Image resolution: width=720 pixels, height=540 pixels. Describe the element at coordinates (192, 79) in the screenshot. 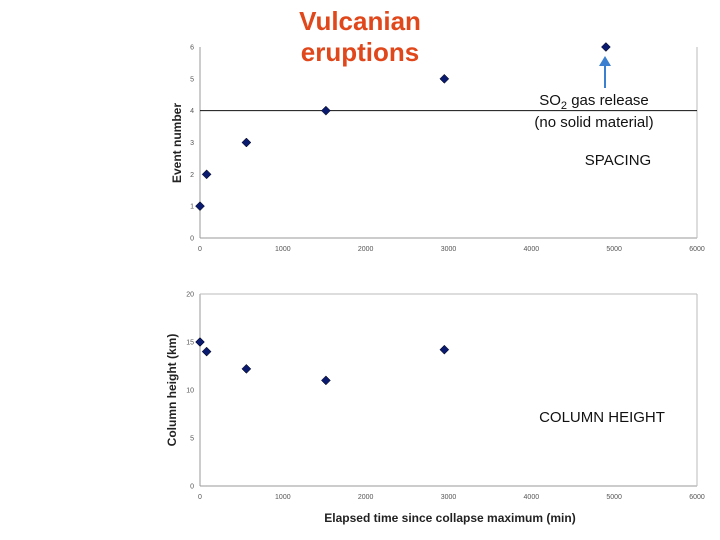

I see `spacing-y-tick-label: 5` at that location.